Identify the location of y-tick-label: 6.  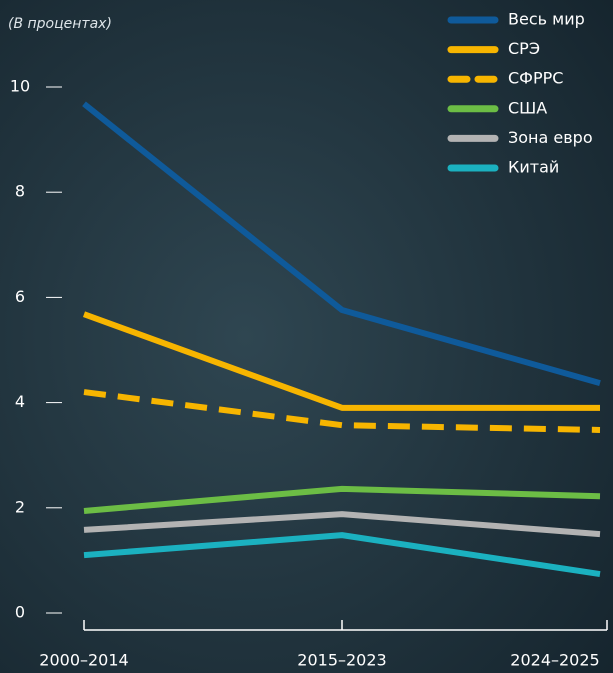
(20, 296).